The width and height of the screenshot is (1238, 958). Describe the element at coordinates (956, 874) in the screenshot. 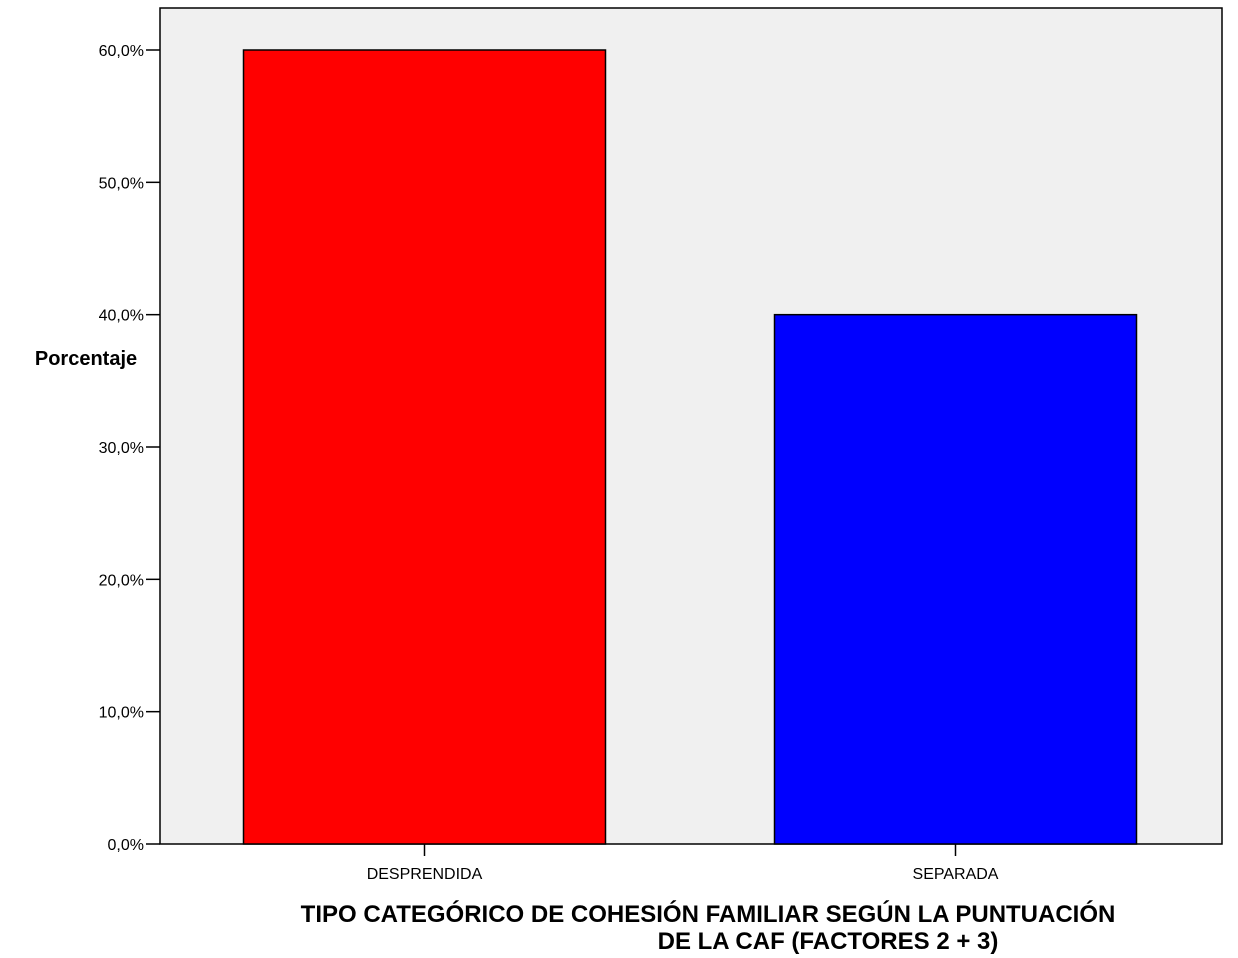

I see `x-tick-label: SEPARADA` at that location.